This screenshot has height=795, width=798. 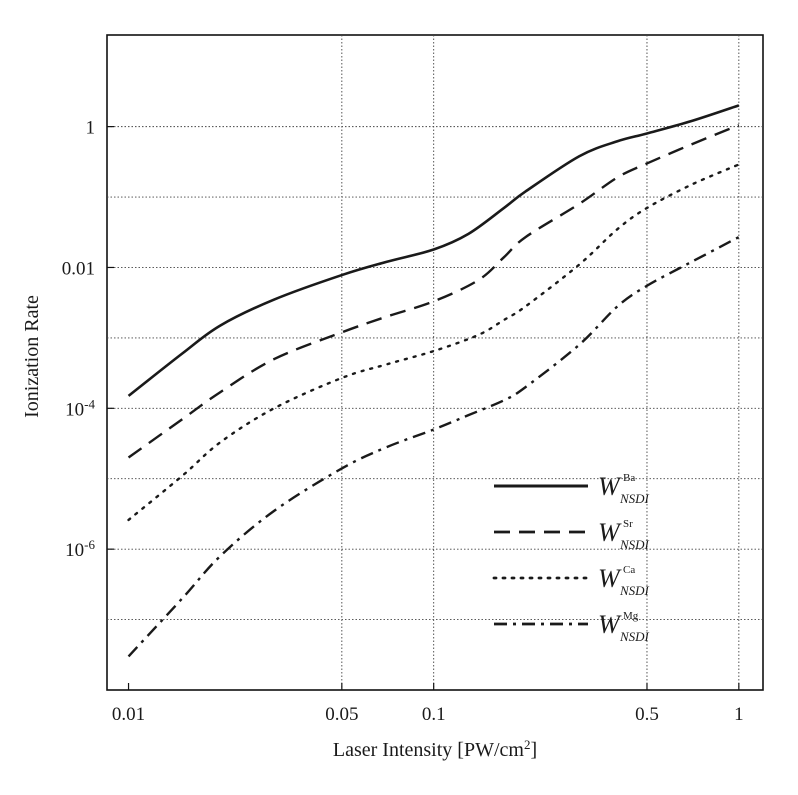 What do you see at coordinates (80, 408) in the screenshot?
I see `y-tick-label: 10⁻⁴` at bounding box center [80, 408].